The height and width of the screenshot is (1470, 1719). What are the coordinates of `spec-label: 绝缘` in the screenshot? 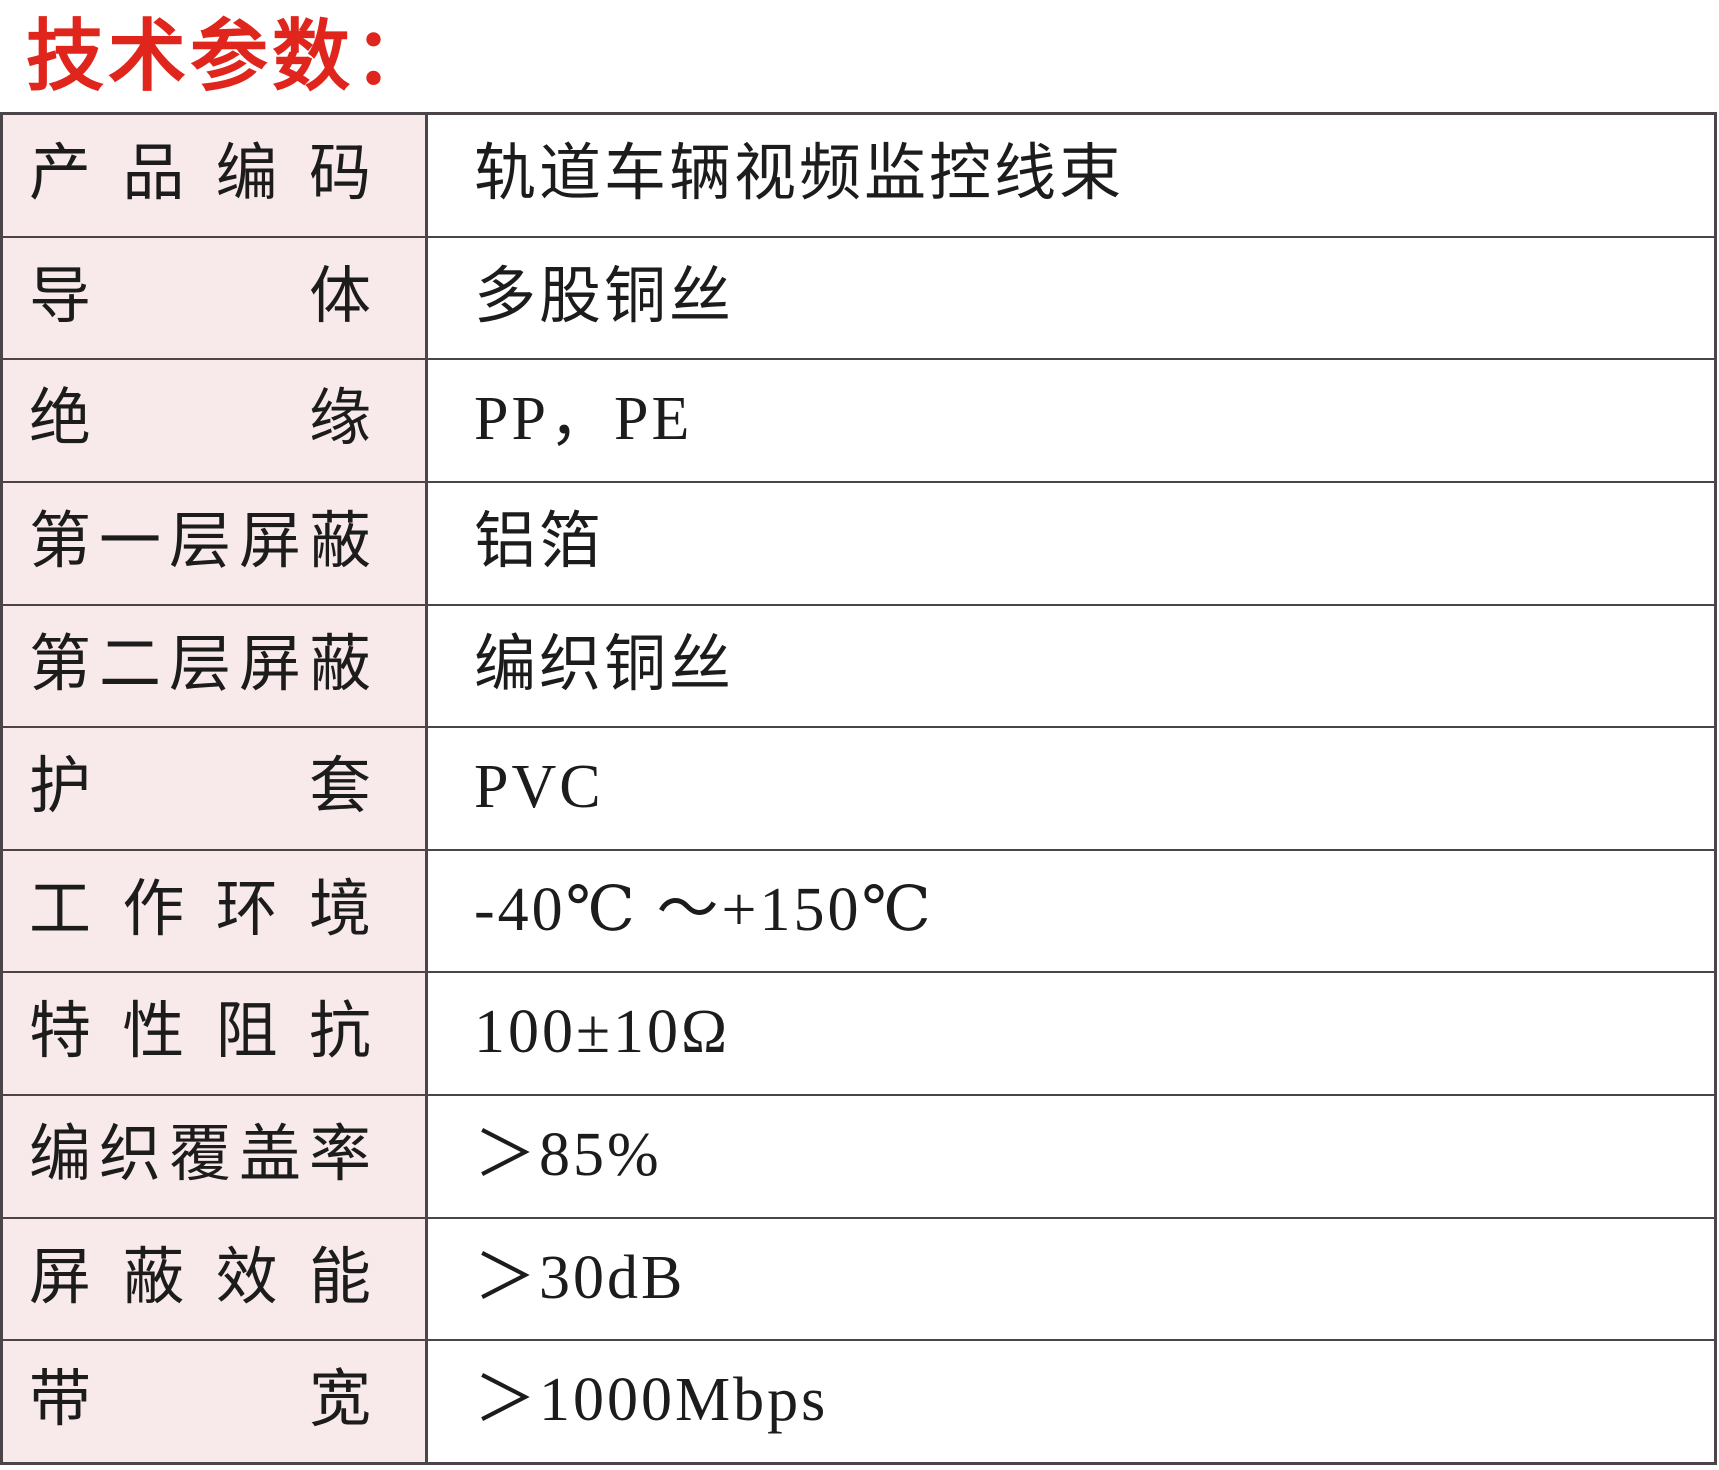 It's located at (215, 420).